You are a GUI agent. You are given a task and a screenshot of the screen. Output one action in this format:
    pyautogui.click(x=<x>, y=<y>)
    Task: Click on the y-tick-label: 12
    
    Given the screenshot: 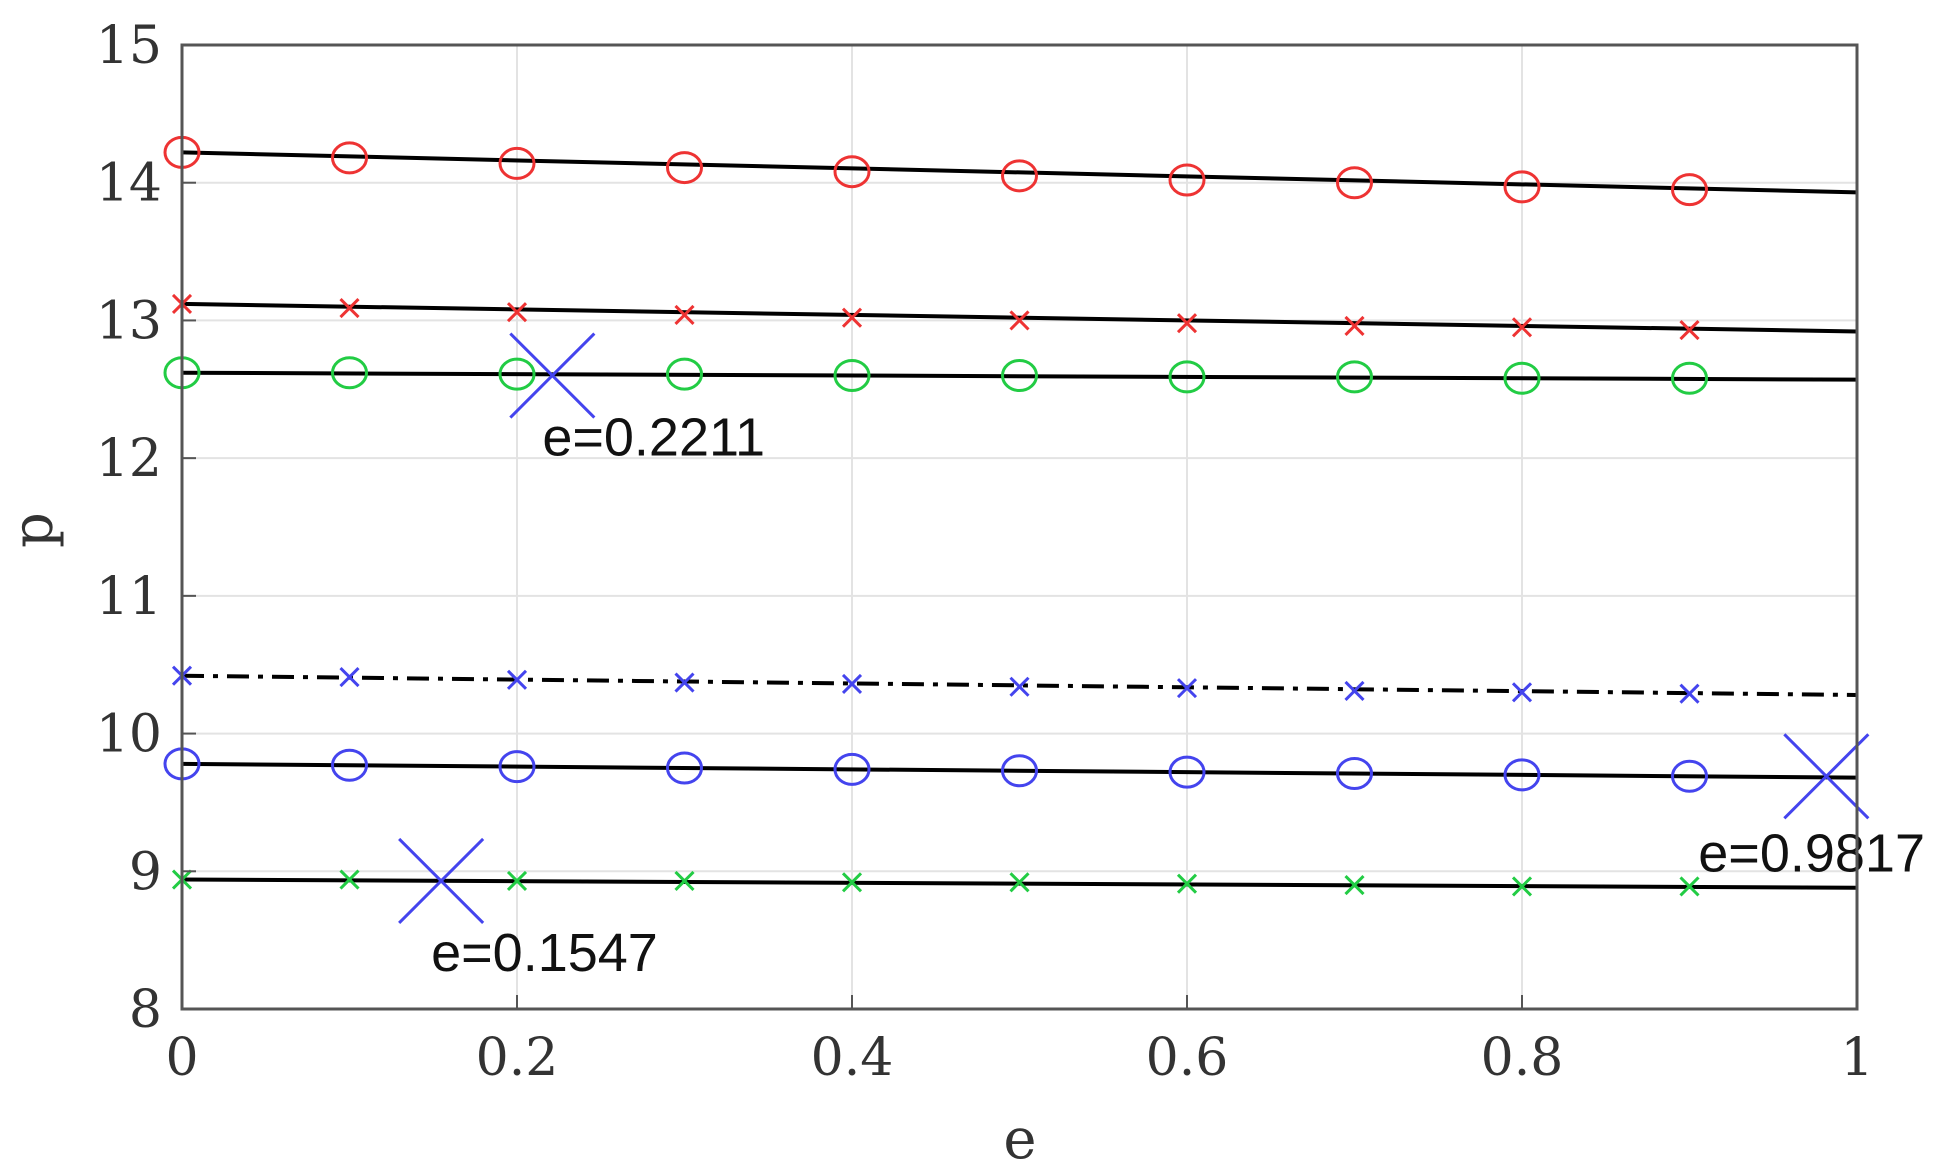 What is the action you would take?
    pyautogui.click(x=129, y=459)
    